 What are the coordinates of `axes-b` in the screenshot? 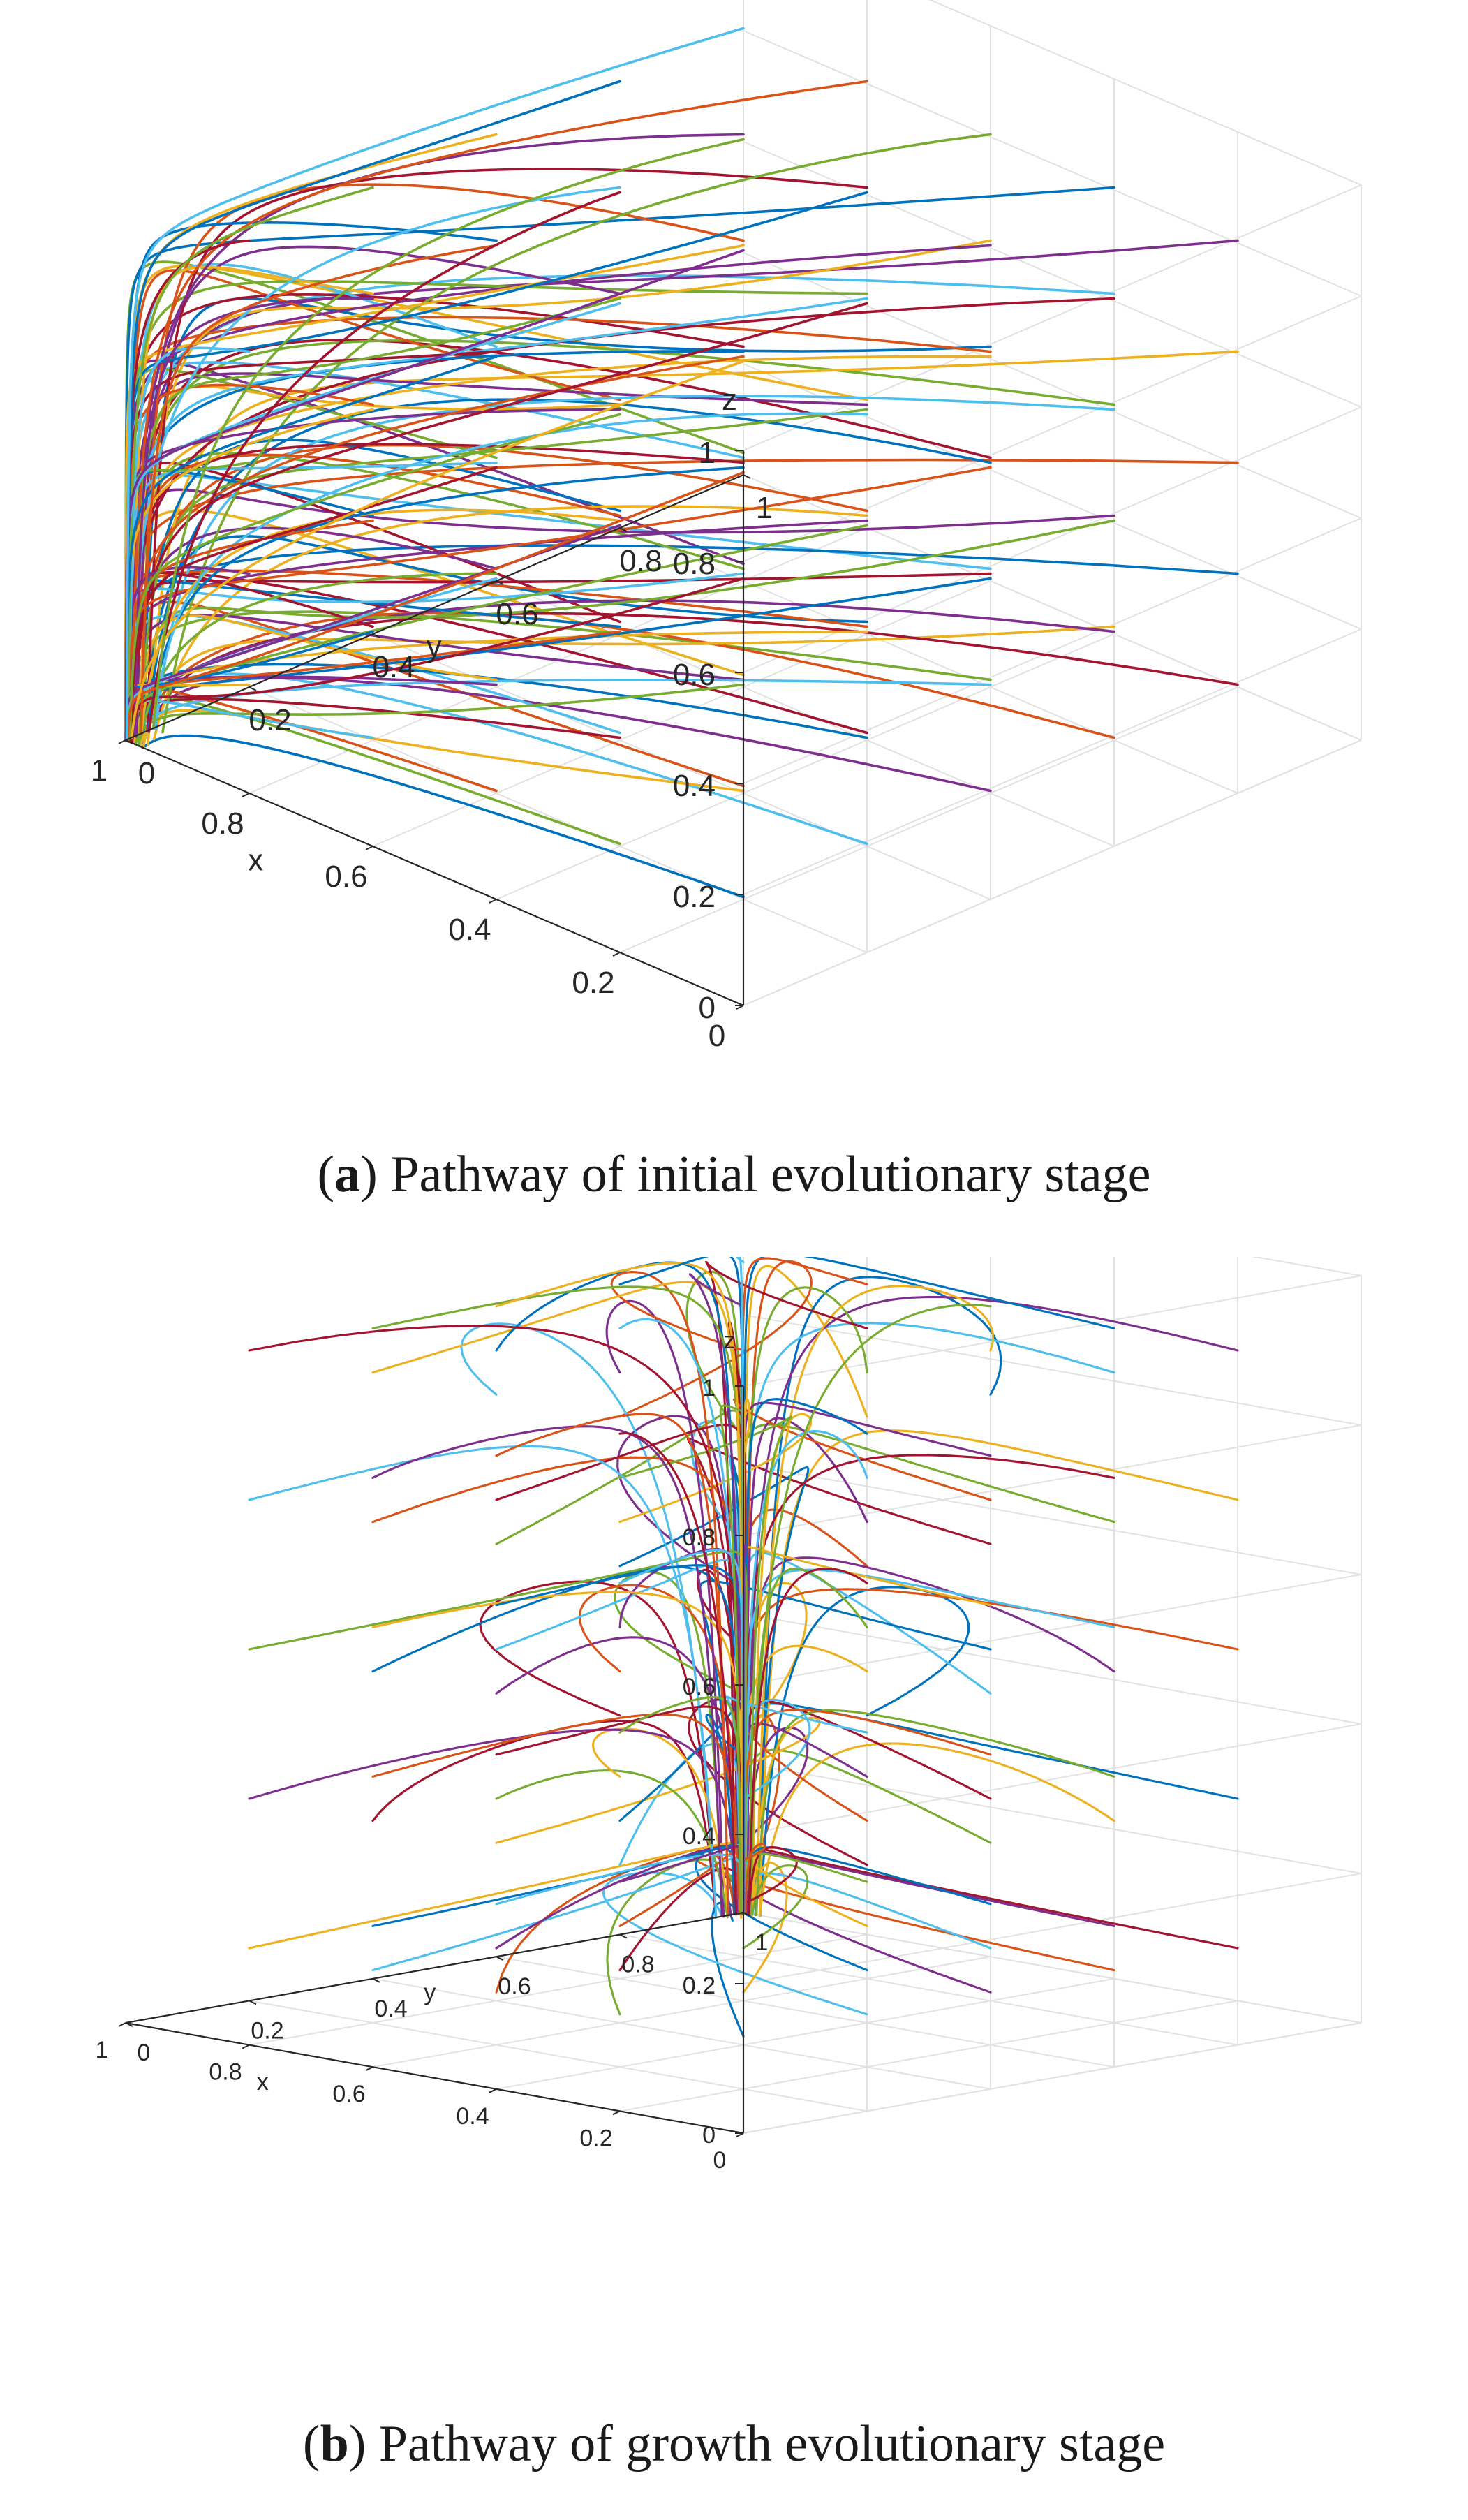 It's located at (434, 1761).